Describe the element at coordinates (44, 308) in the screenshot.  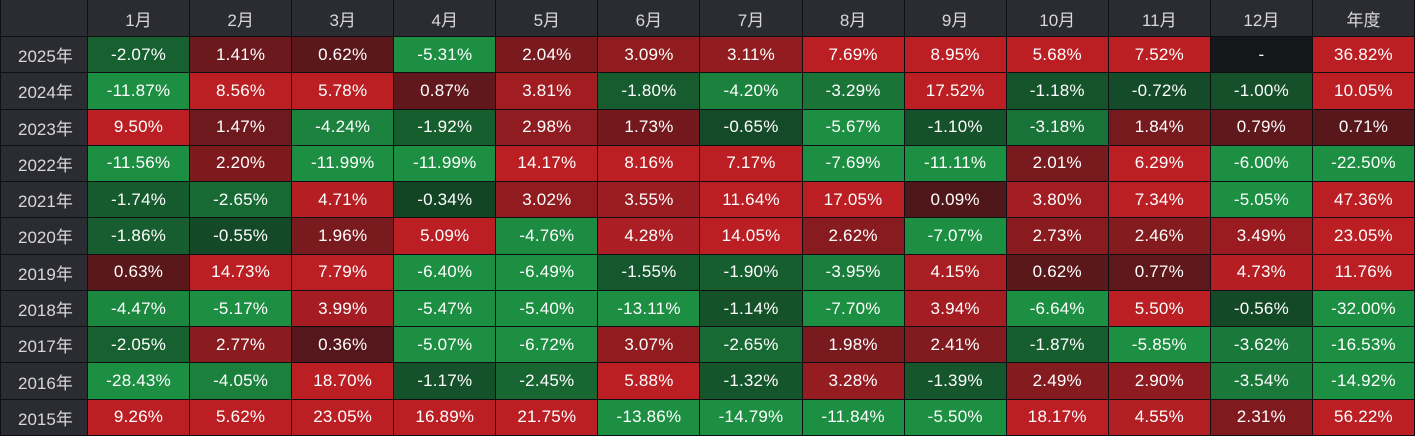
I see `row-header: 2018年` at that location.